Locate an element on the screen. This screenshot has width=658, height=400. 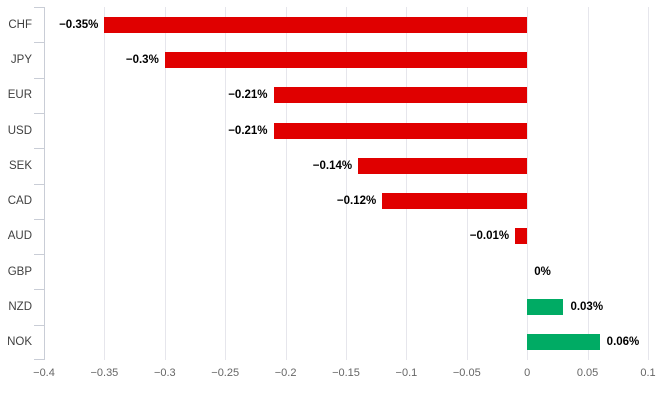
x-axis-tick-label: −0.3 is located at coordinates (164, 373).